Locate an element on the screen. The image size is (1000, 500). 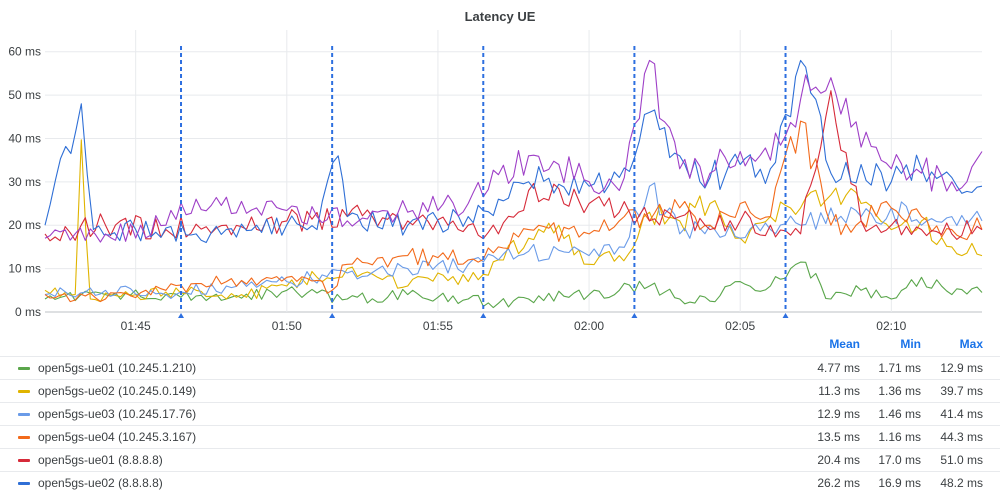
legend-max-value: 48.2 ms is located at coordinates (961, 483).